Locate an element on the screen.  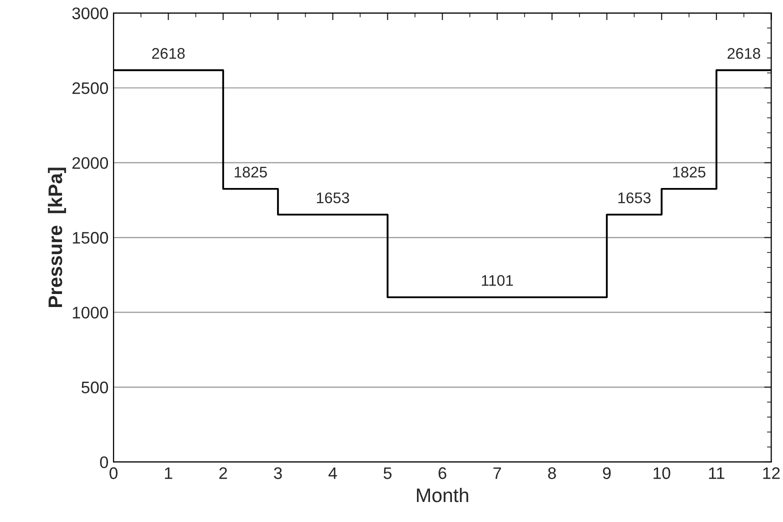
y-tick-label: 1000 is located at coordinates (90, 312).